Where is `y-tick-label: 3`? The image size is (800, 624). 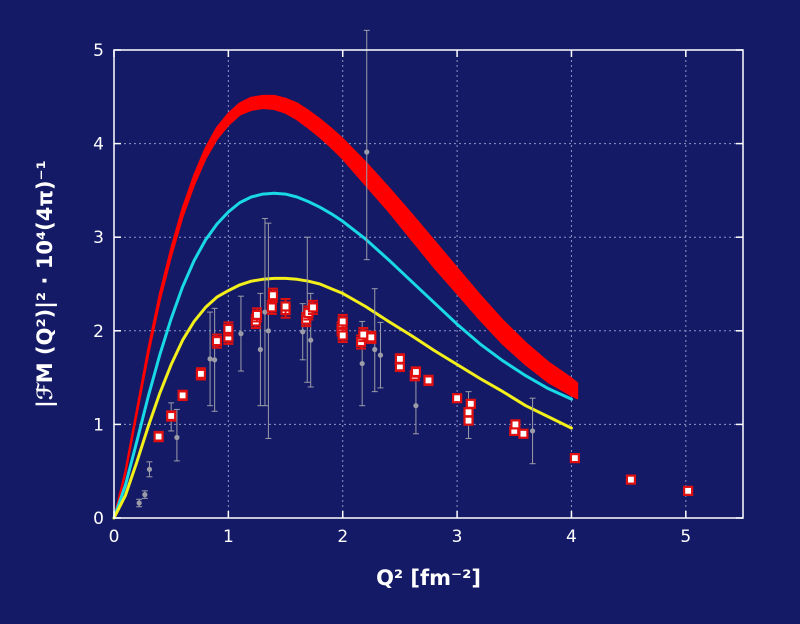
y-tick-label: 3 is located at coordinates (98, 238).